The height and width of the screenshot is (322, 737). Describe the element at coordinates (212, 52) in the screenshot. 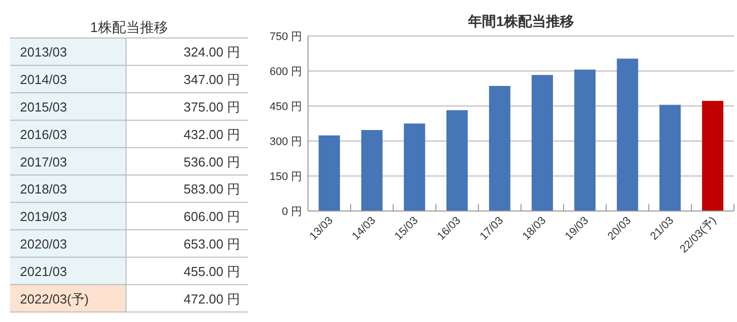

I see `text: 324.00 円` at that location.